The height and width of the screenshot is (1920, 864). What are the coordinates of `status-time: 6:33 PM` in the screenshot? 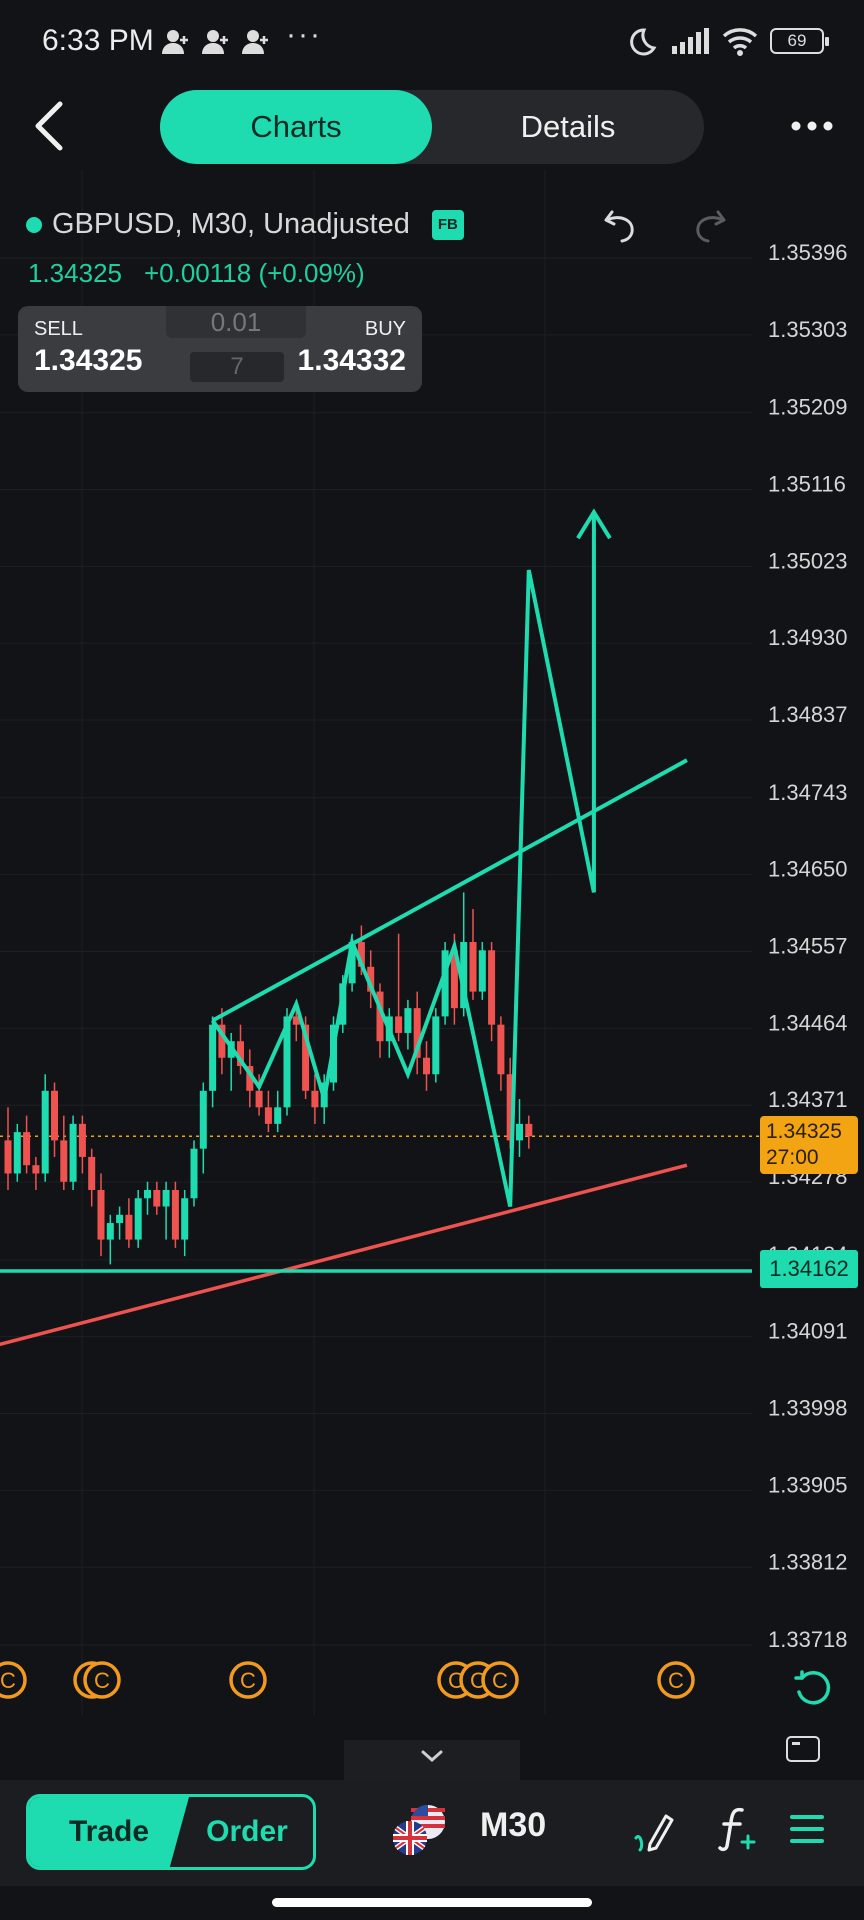 It's located at (98, 40).